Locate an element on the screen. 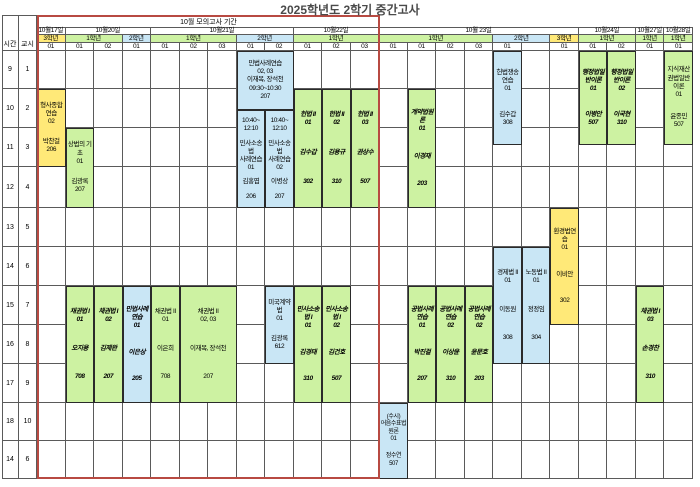 The height and width of the screenshot is (487, 700). class-number-header is located at coordinates (536, 47).